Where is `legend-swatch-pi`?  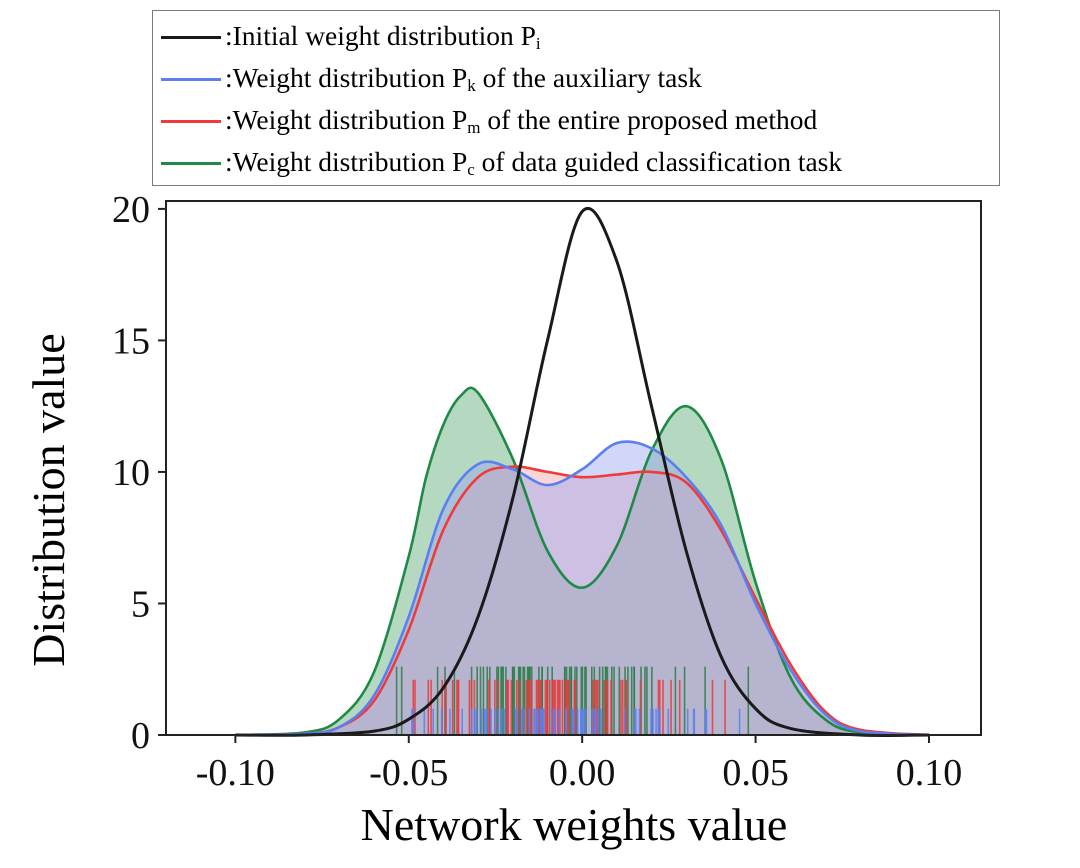
legend-swatch-pi is located at coordinates (191, 37).